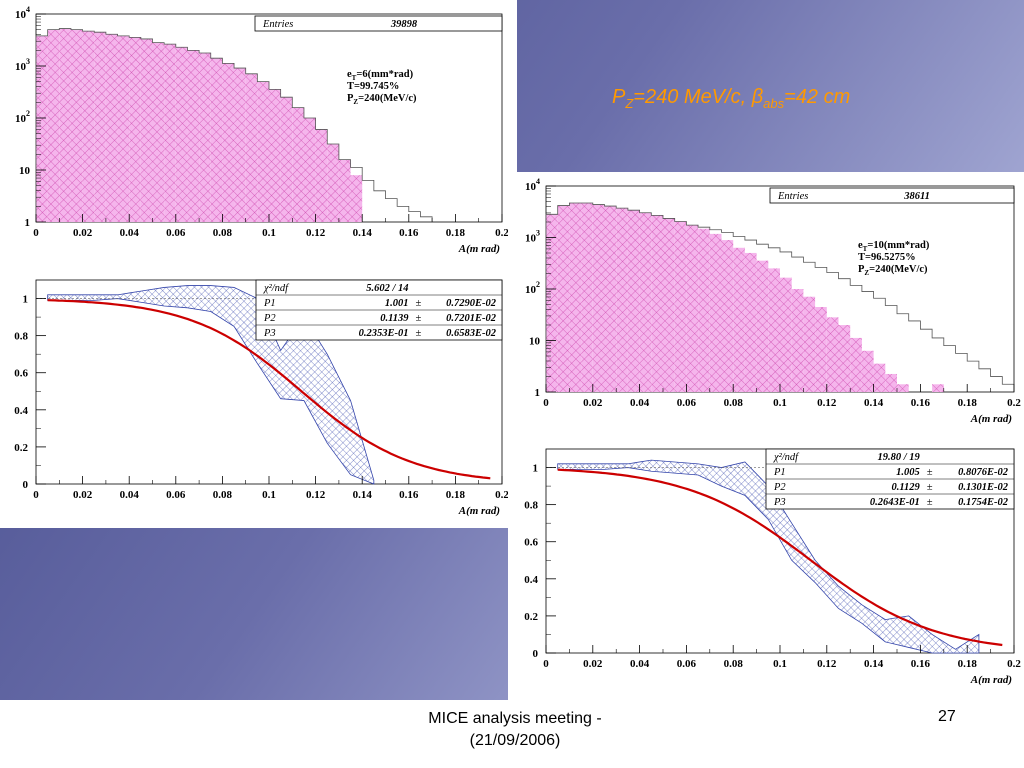 Image resolution: width=1024 pixels, height=768 pixels. I want to click on annotation-line: T=99.745%, so click(373, 86).